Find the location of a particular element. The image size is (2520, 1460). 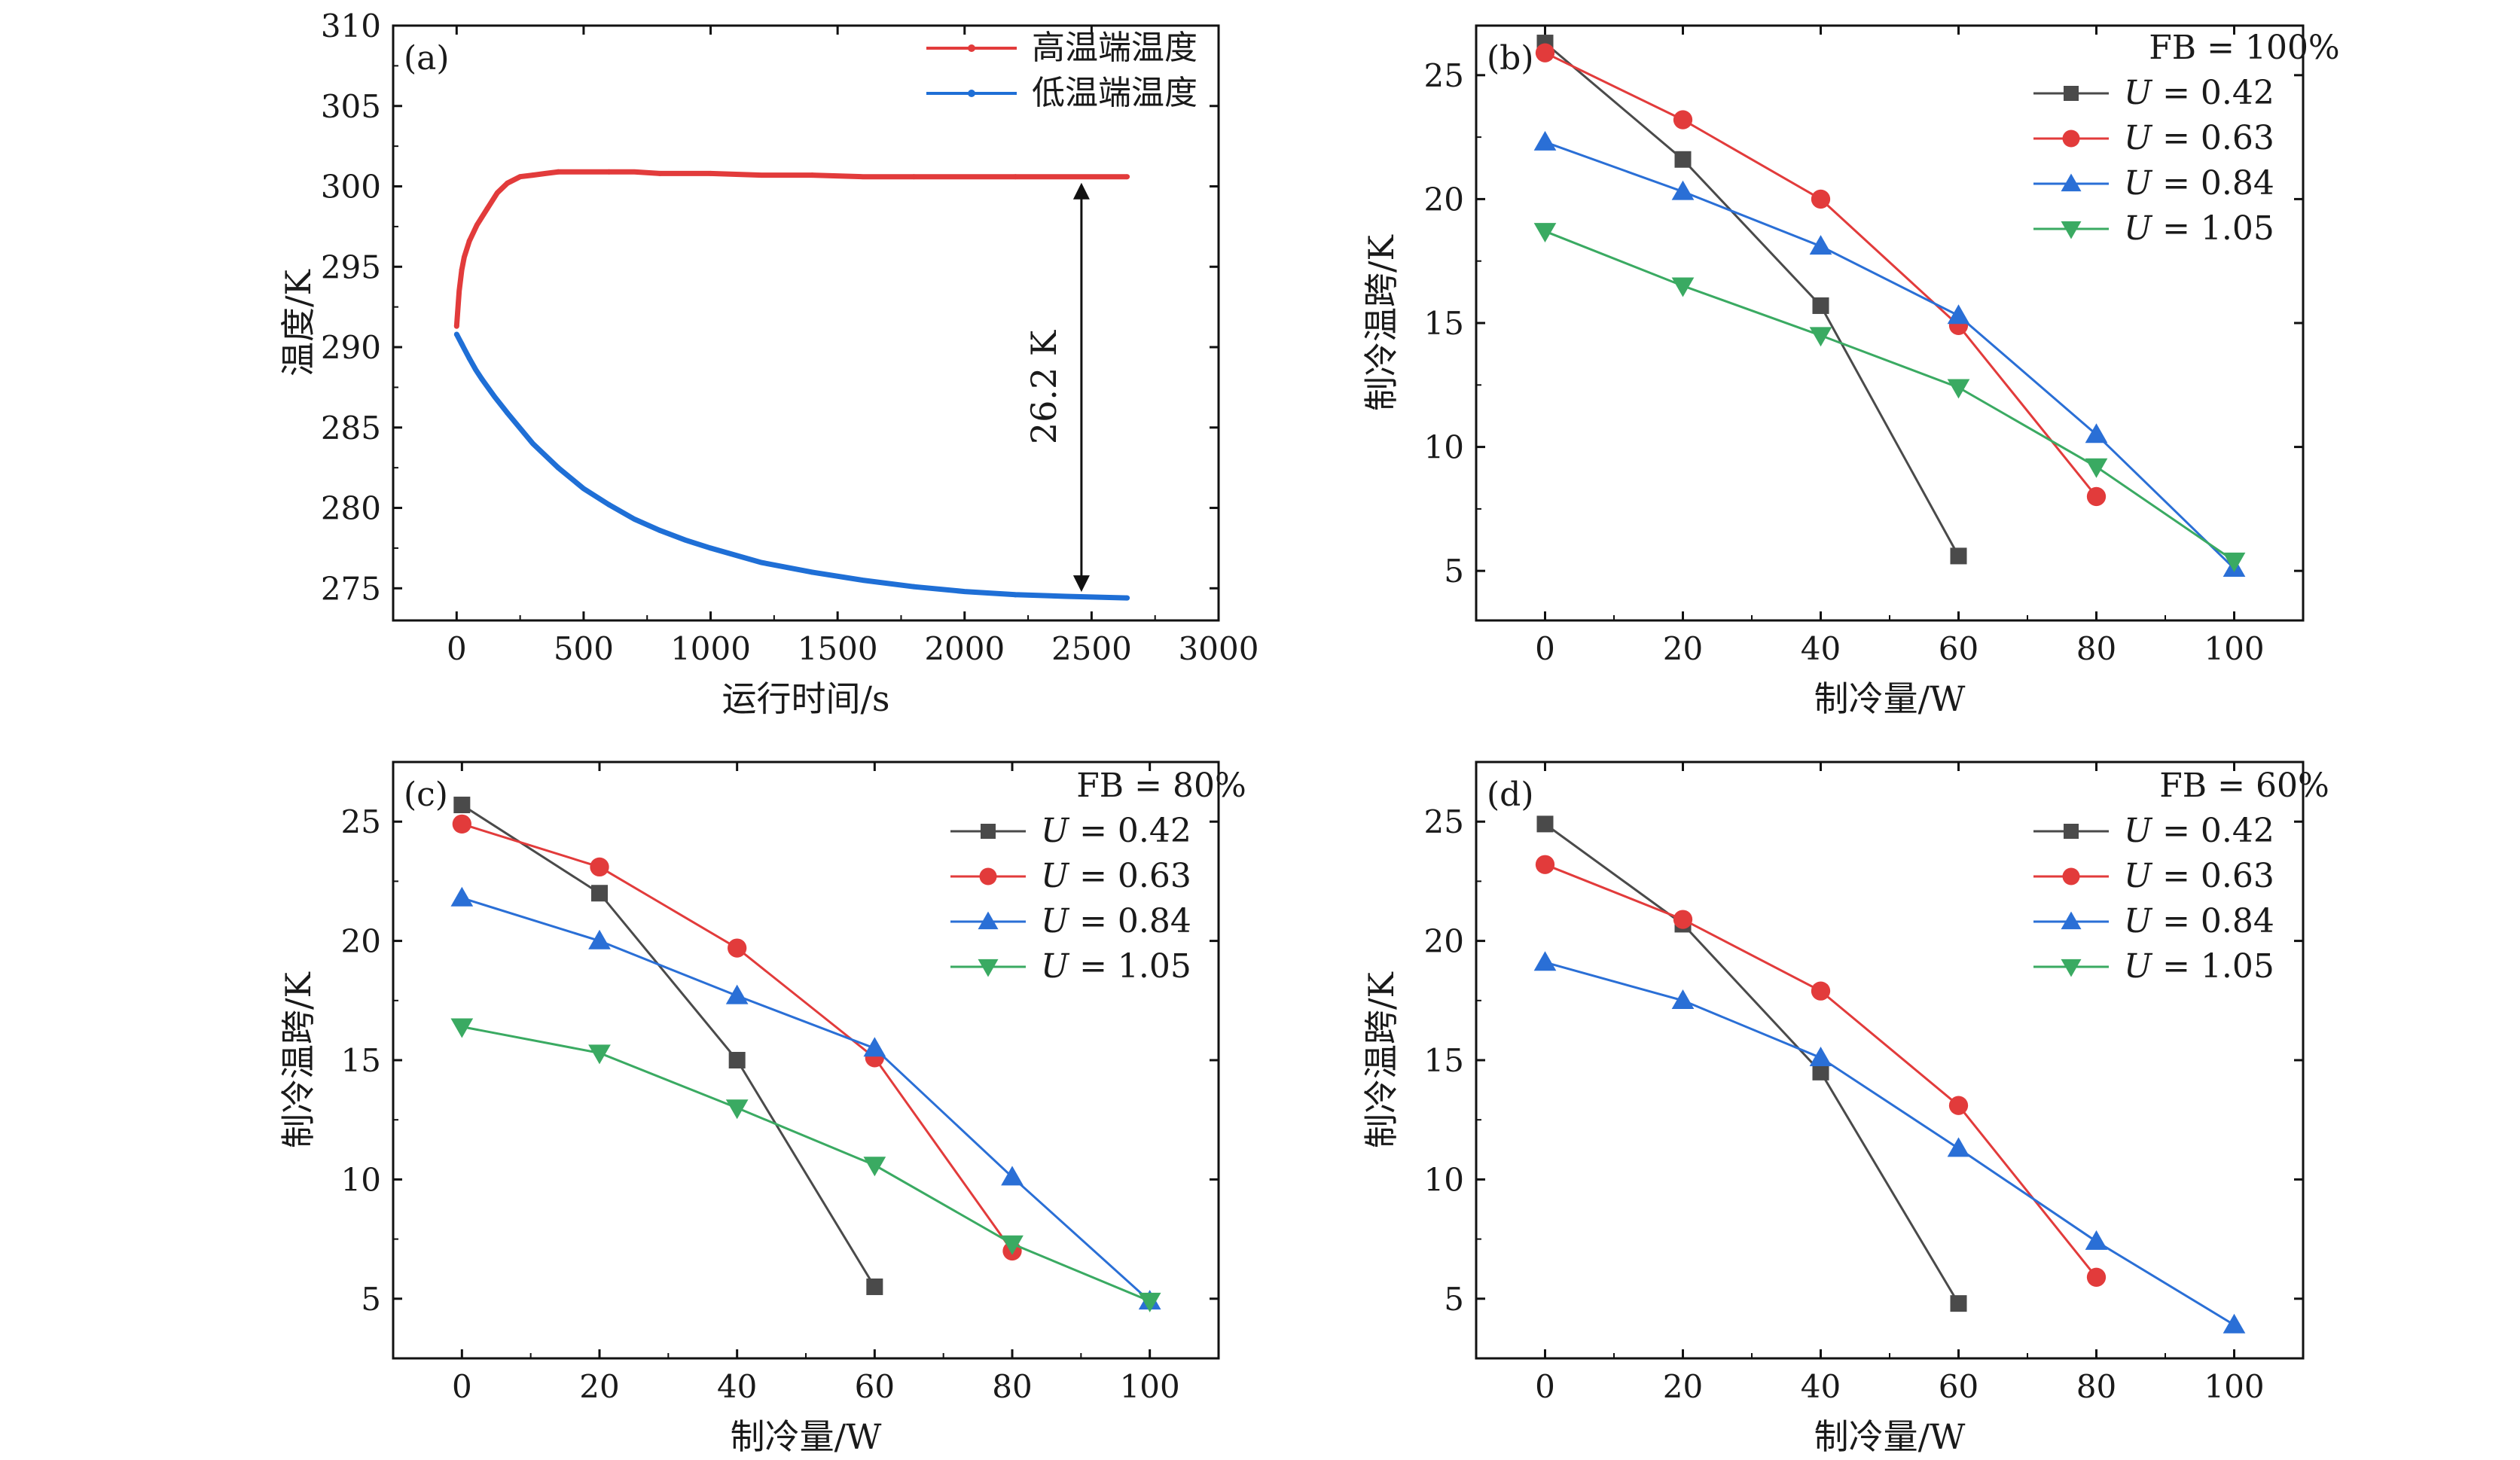

legend-entry: 低温端温度 is located at coordinates (1114, 93).